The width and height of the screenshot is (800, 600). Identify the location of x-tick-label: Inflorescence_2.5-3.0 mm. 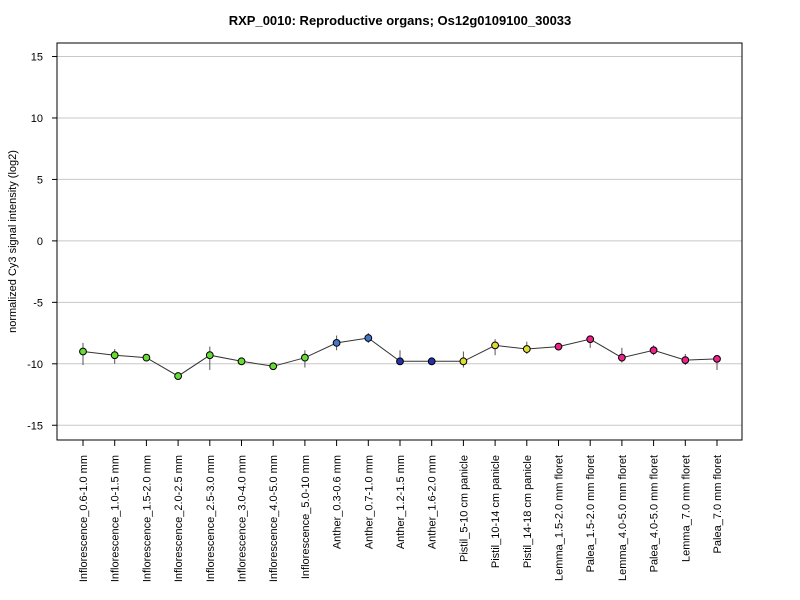
(211, 518).